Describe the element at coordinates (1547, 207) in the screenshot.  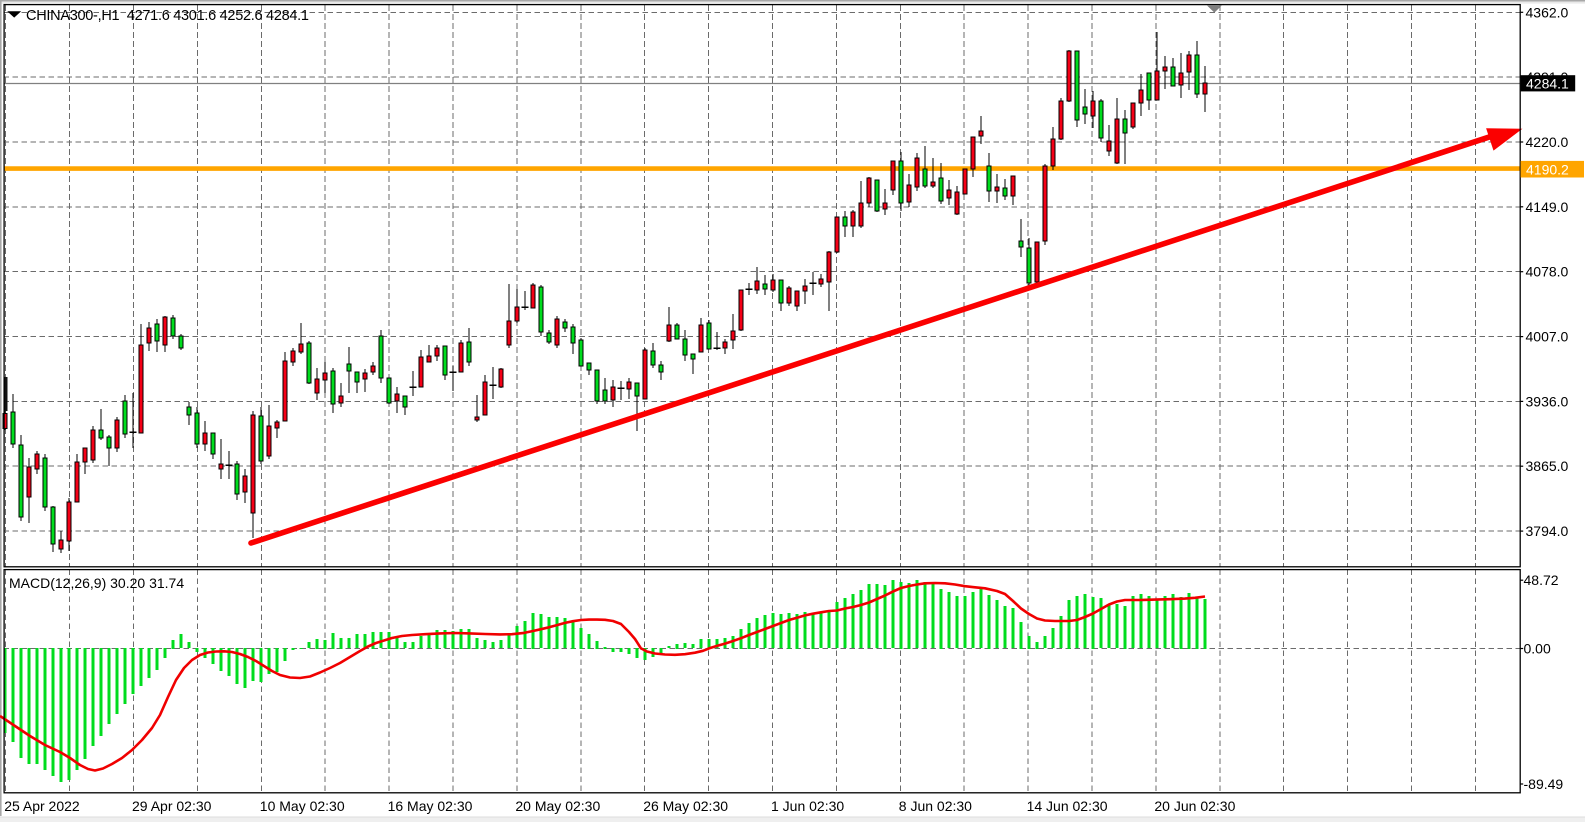
I see `svg-text: 4149.0` at that location.